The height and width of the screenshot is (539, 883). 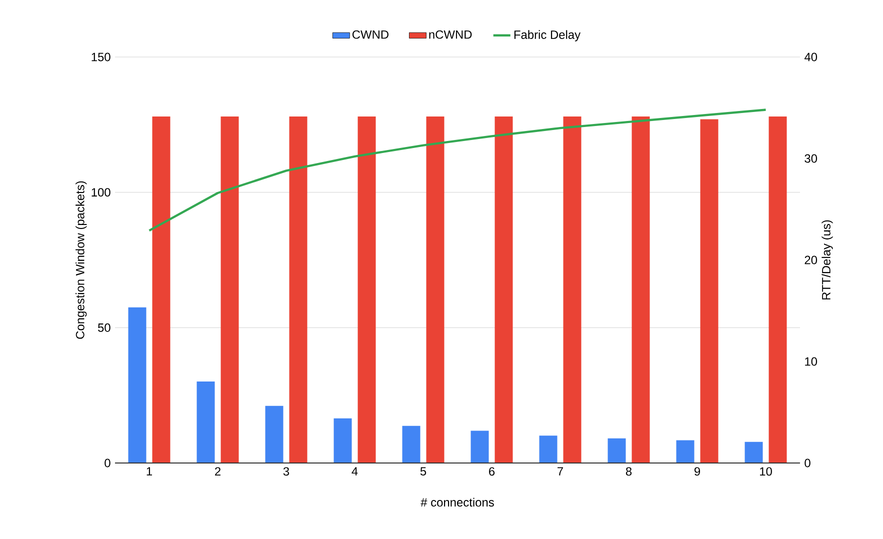 What do you see at coordinates (286, 471) in the screenshot?
I see `x-tick-label: 3` at bounding box center [286, 471].